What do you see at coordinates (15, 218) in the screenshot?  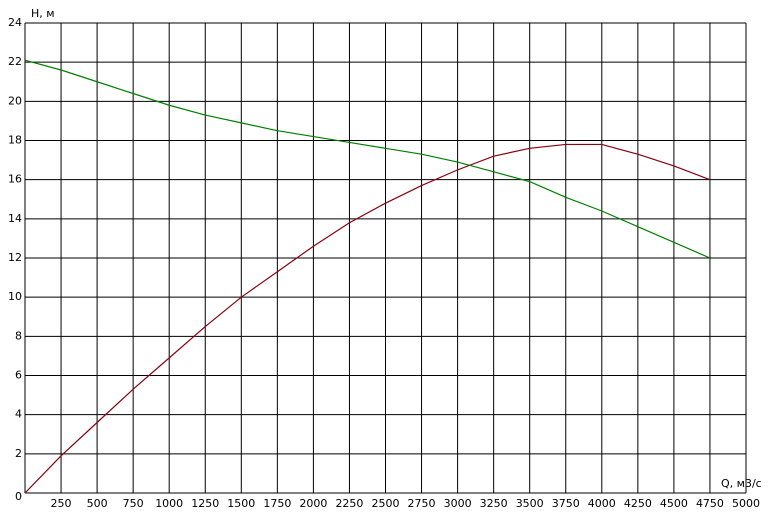 I see `y-tick-label: 14` at bounding box center [15, 218].